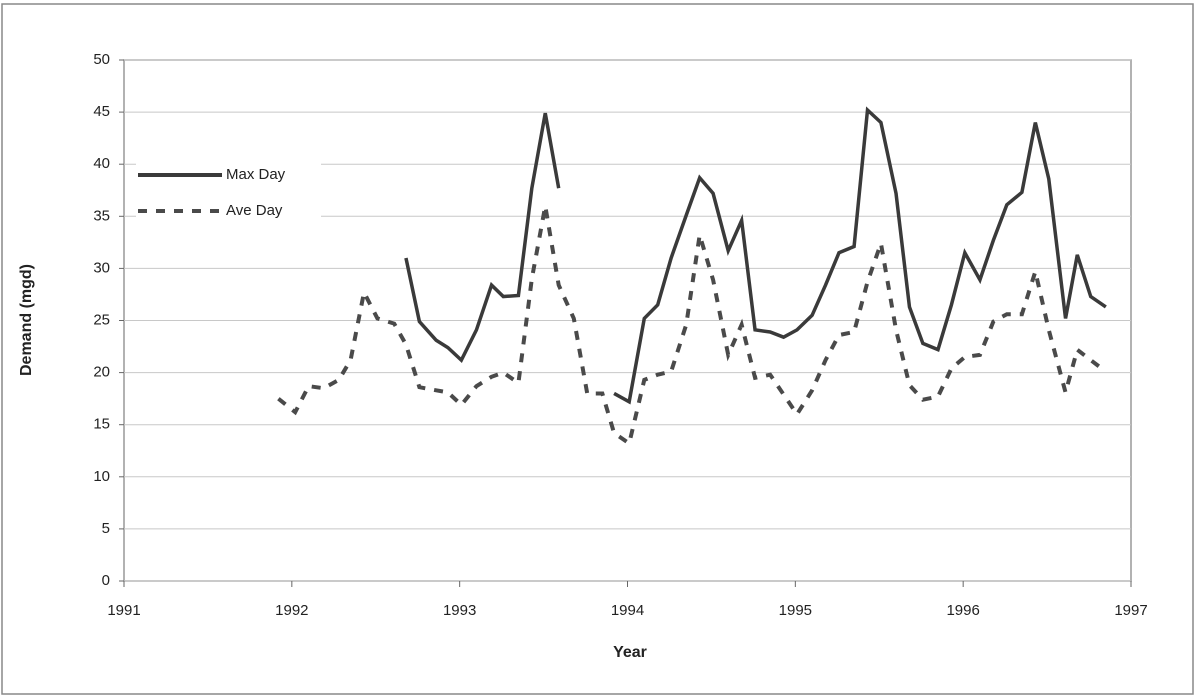  What do you see at coordinates (123, 610) in the screenshot?
I see `x-tick-label: 1991` at bounding box center [123, 610].